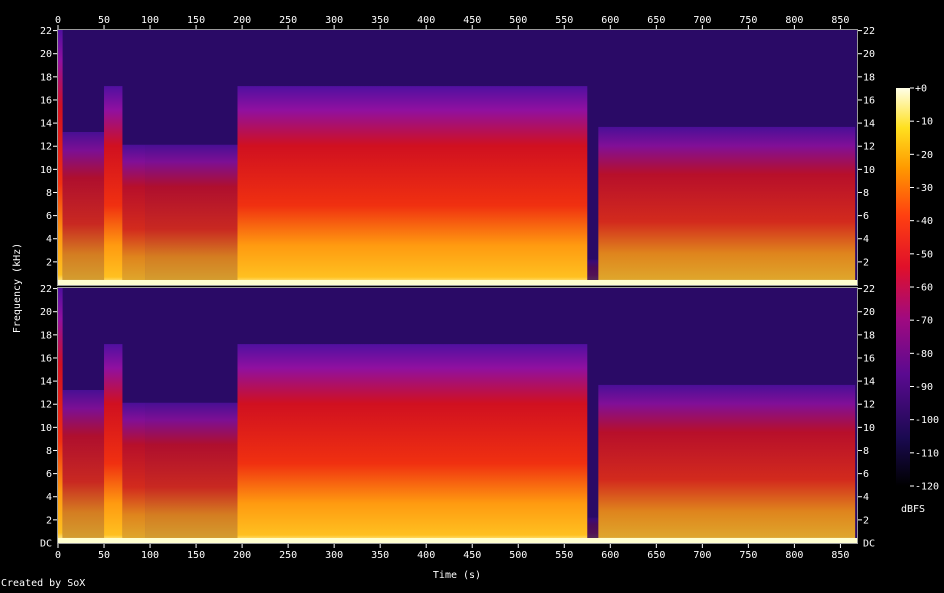  Describe the element at coordinates (924, 288) in the screenshot. I see `colorbar-tick-label: -60` at that location.